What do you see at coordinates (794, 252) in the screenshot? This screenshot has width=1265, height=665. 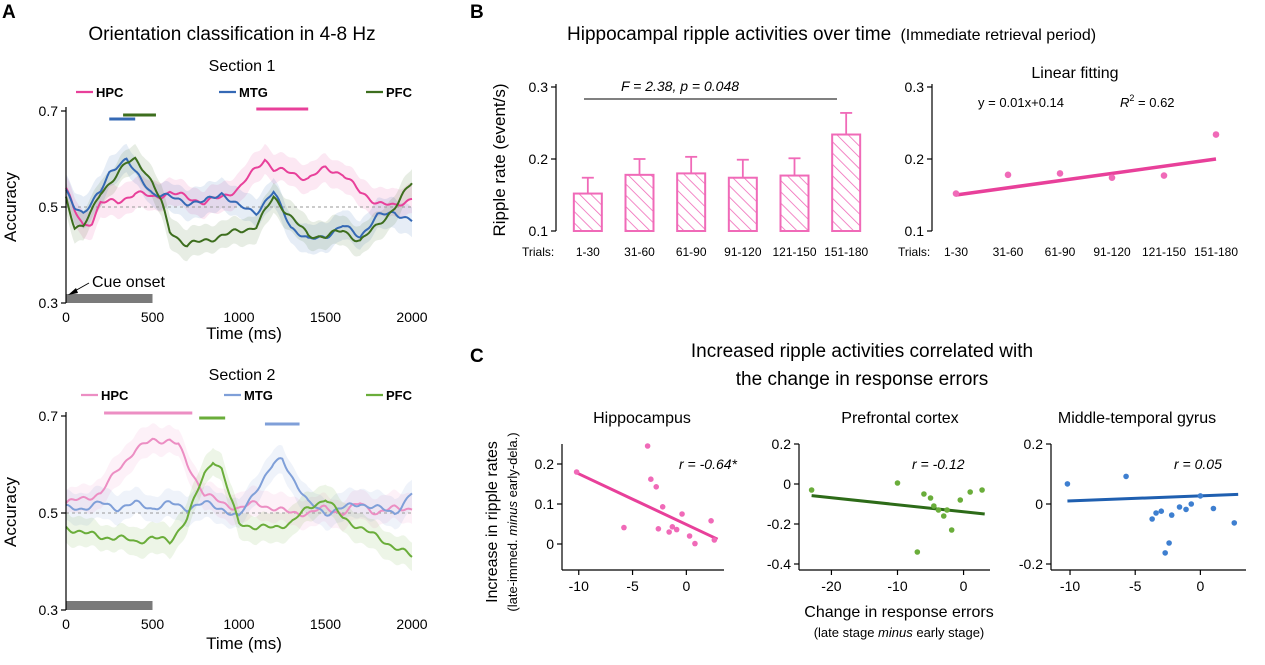 I see `x-tick-label: 121-150` at bounding box center [794, 252].